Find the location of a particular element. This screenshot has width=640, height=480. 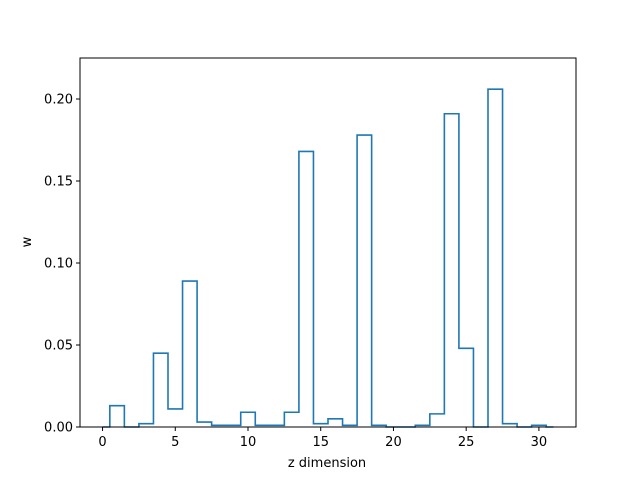

x-tick-label: 0 is located at coordinates (102, 442).